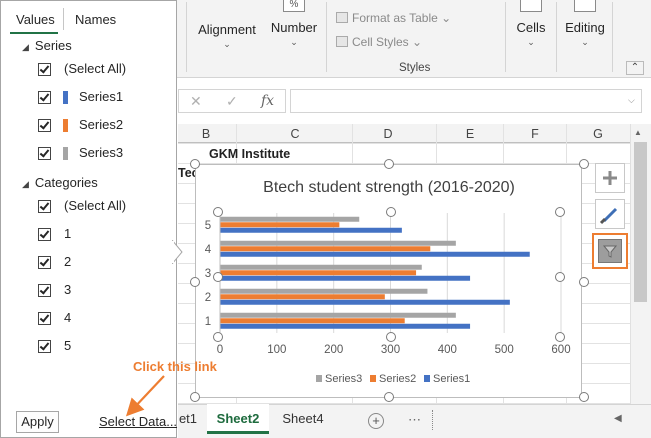  Describe the element at coordinates (68, 289) in the screenshot. I see `category-item-label: 3` at that location.